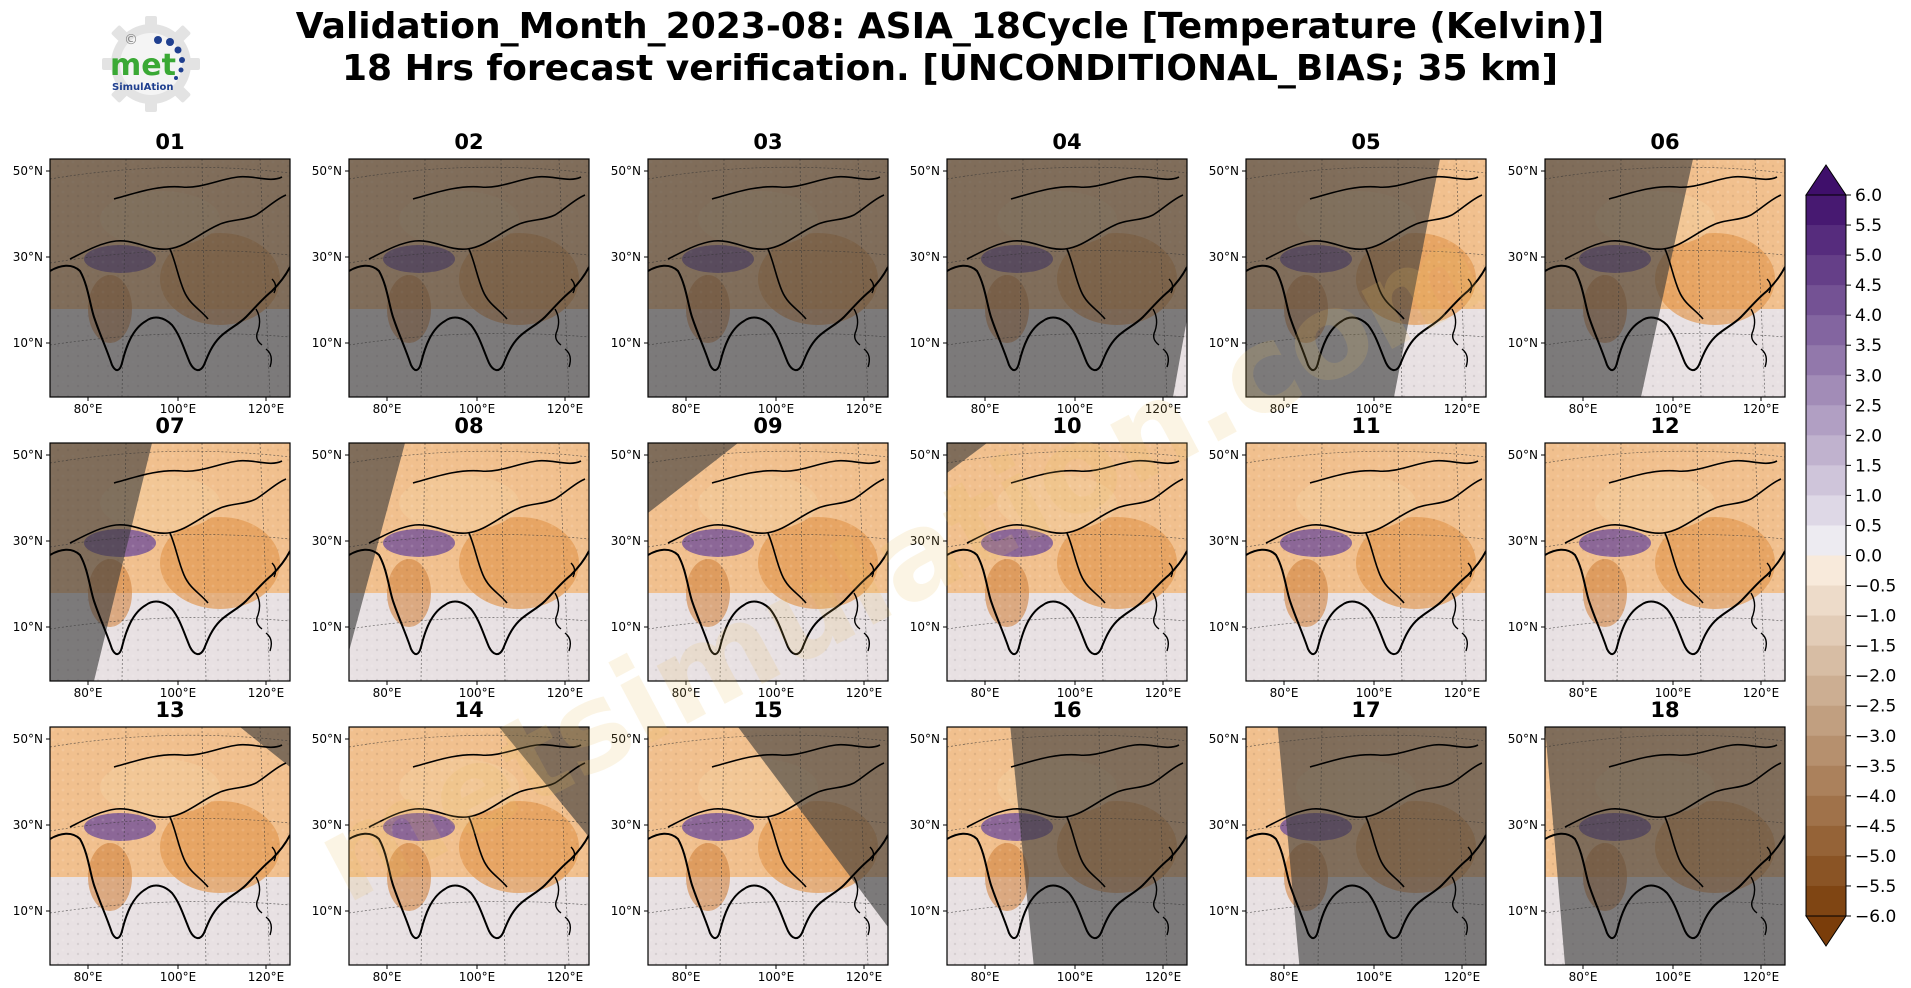  What do you see at coordinates (1066, 710) in the screenshot?
I see `panel-title: 16` at bounding box center [1066, 710].